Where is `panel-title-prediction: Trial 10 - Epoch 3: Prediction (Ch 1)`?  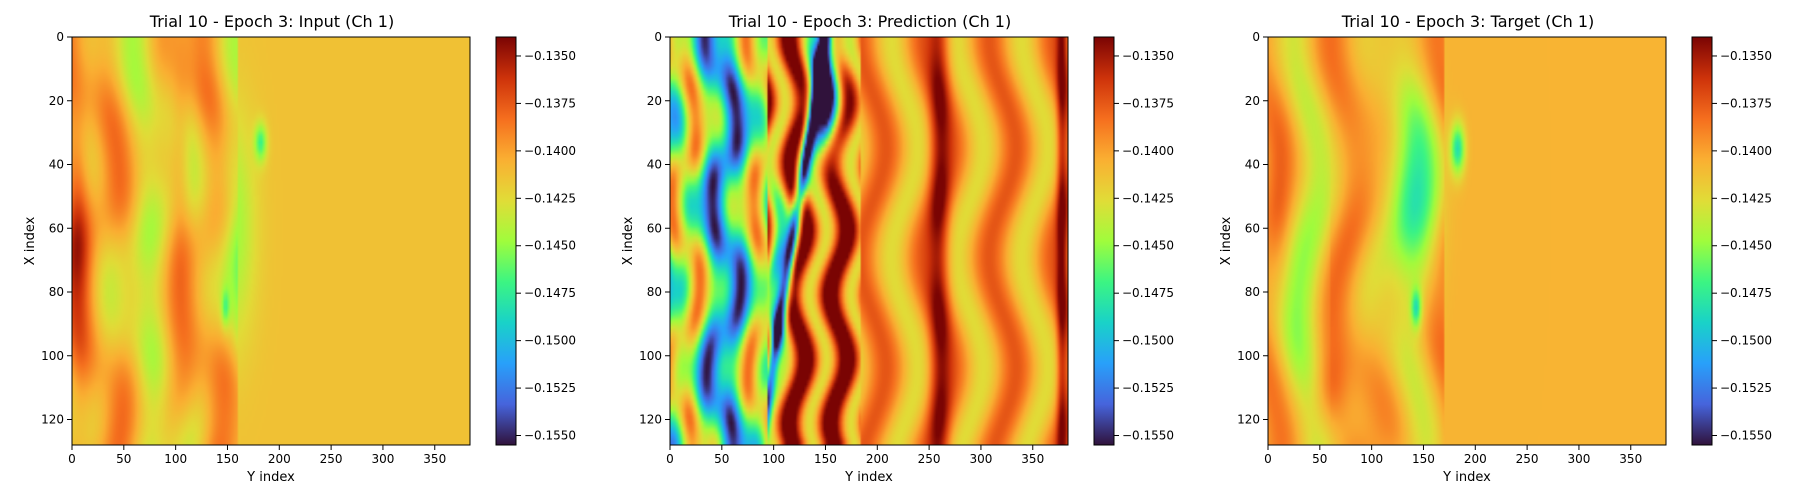 panel-title-prediction: Trial 10 - Epoch 3: Prediction (Ch 1) is located at coordinates (870, 21).